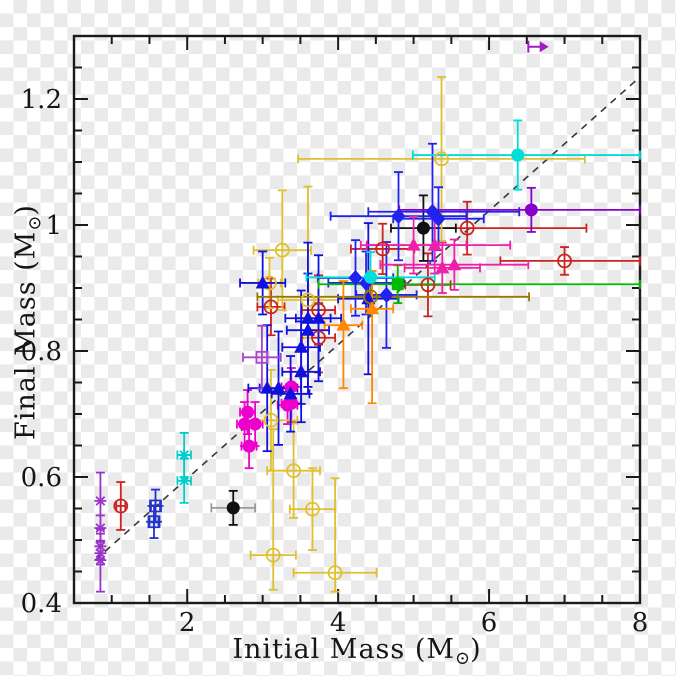  What do you see at coordinates (26, 210) in the screenshot?
I see `y-axis-title-close: )` at bounding box center [26, 210].